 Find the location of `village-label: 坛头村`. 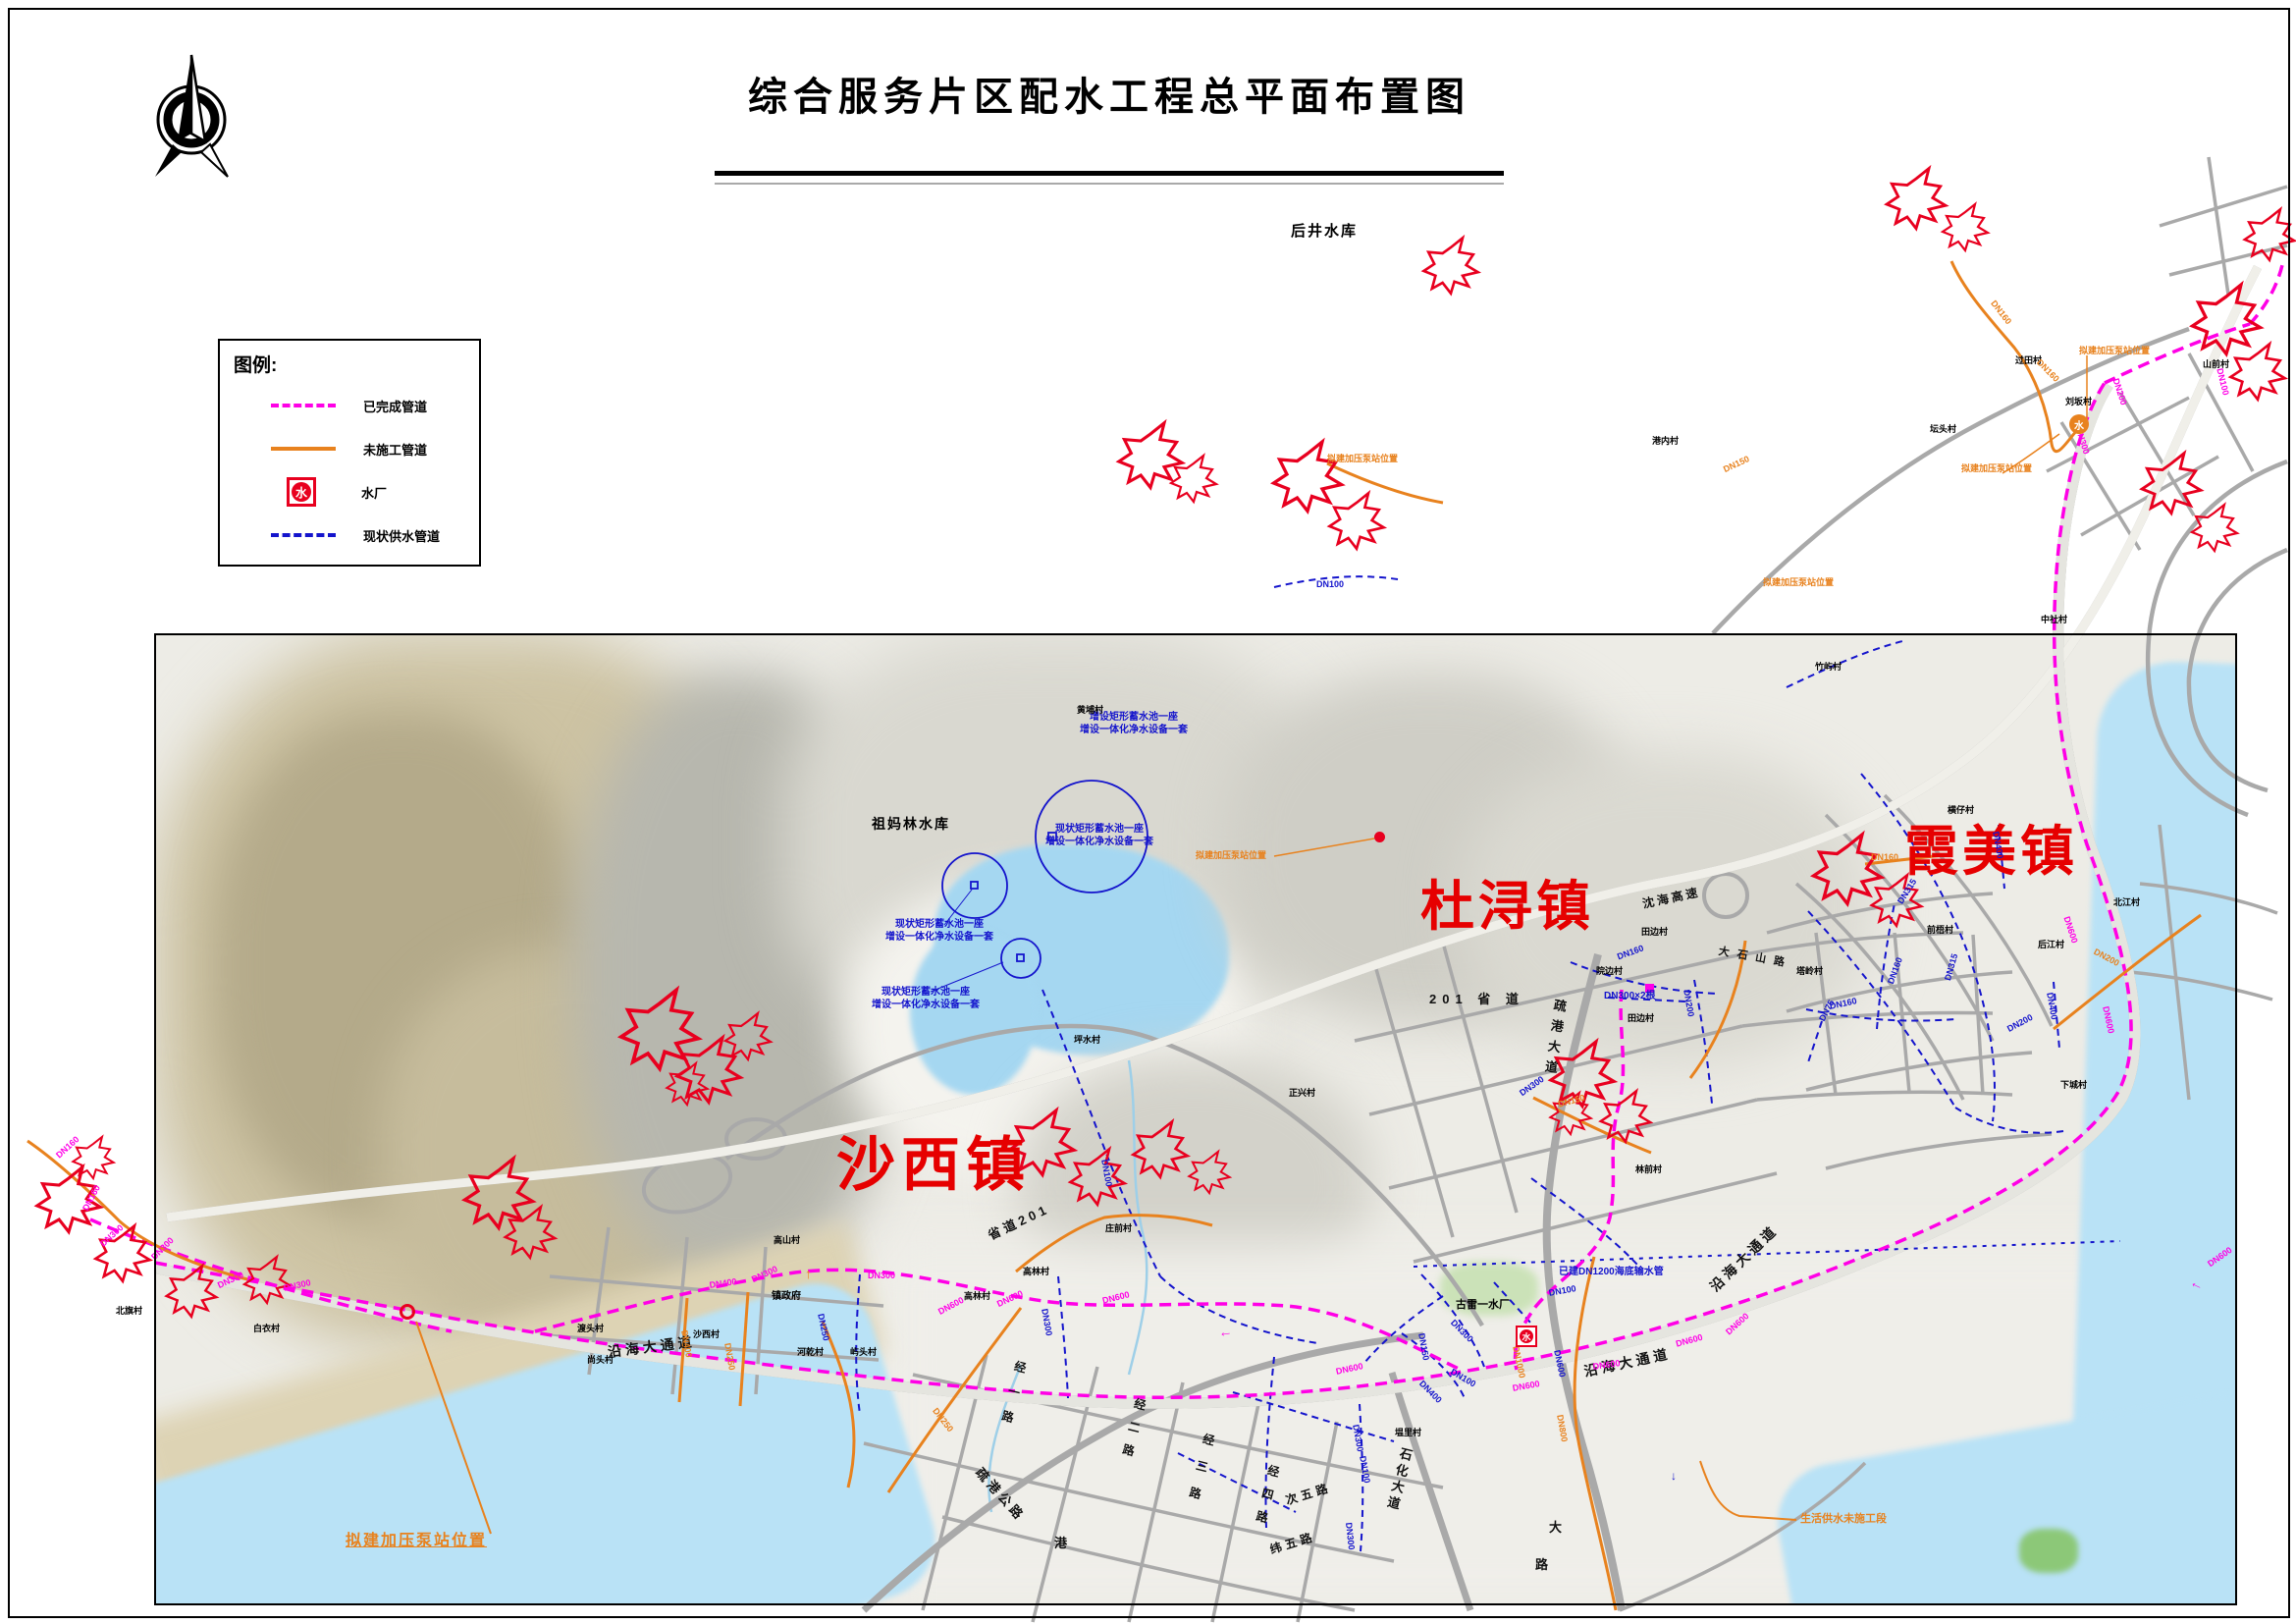

village-label: 坛头村 is located at coordinates (1943, 429).